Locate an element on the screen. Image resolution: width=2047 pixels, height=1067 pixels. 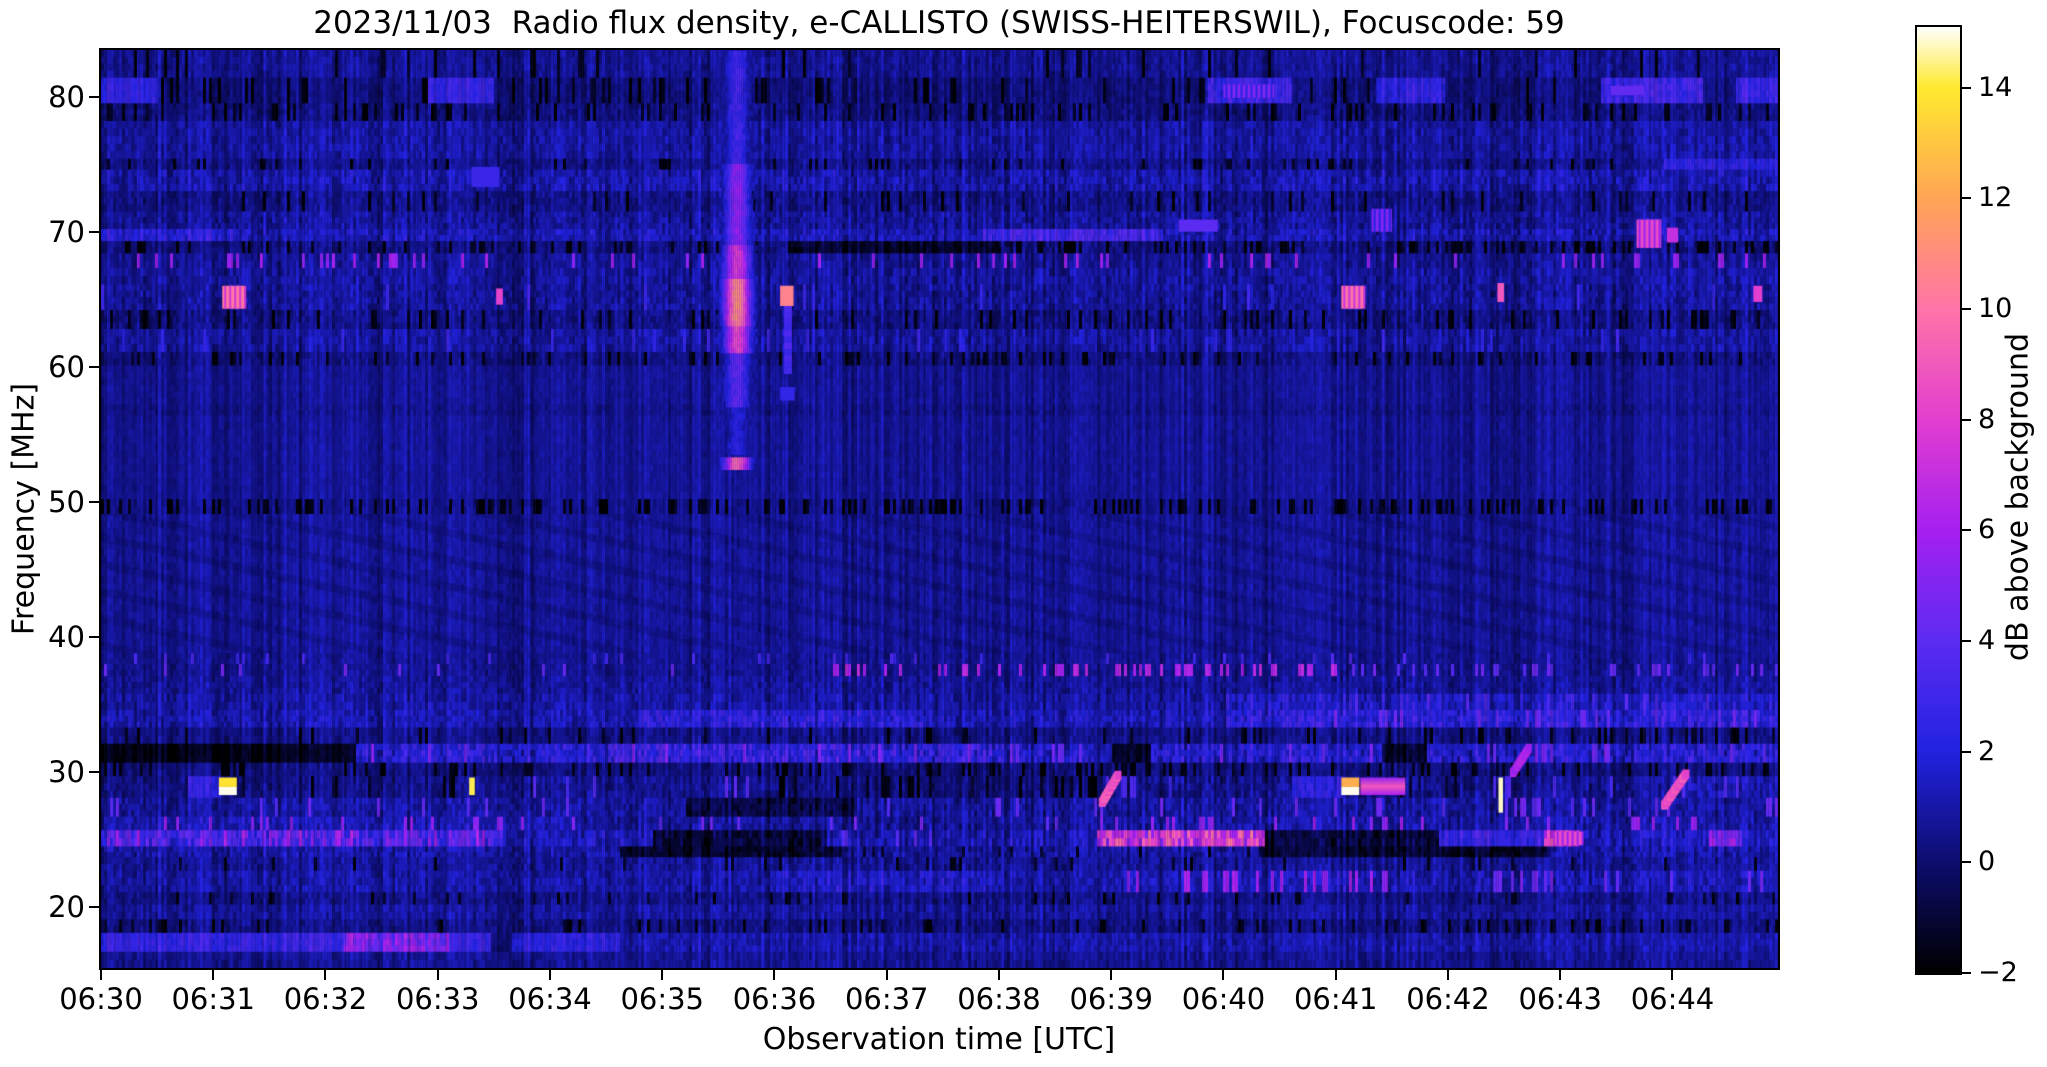
y-tick-label: 40 is located at coordinates (66, 637).